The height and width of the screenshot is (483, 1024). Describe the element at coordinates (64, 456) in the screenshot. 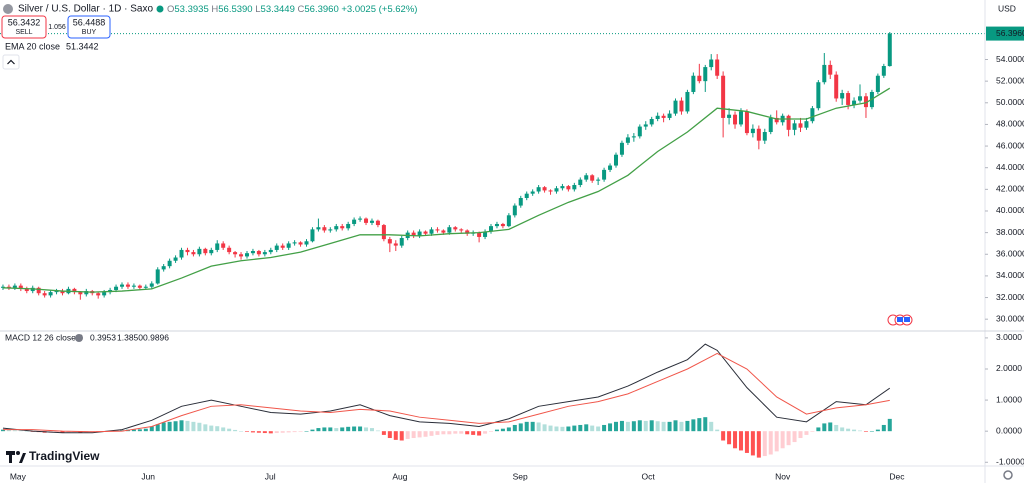

I see `brand-name: TradingView` at that location.